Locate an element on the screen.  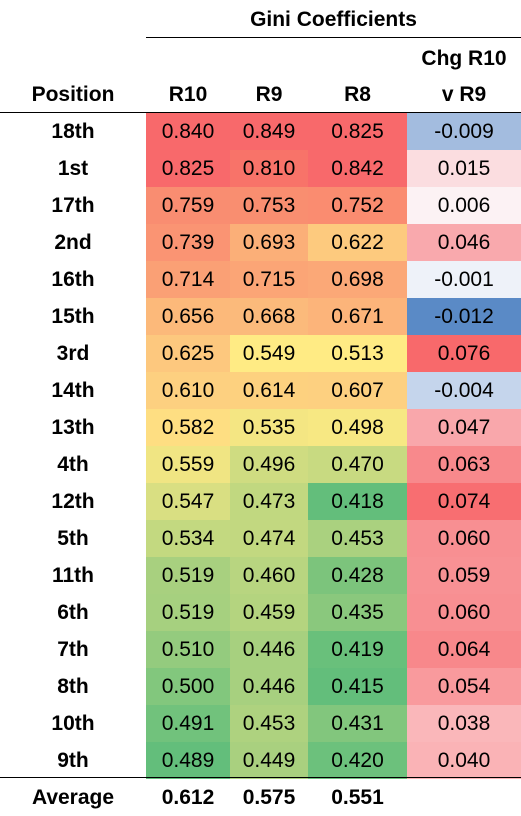
r8-cell: 0.453 is located at coordinates (357, 538).